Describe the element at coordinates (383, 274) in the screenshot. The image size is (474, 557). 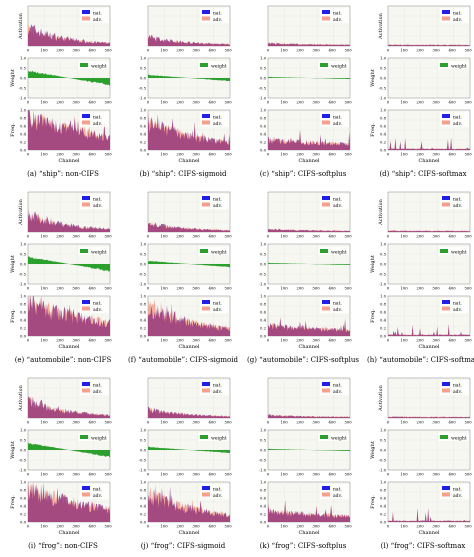
I see `y-tick-label: -0.5` at that location.